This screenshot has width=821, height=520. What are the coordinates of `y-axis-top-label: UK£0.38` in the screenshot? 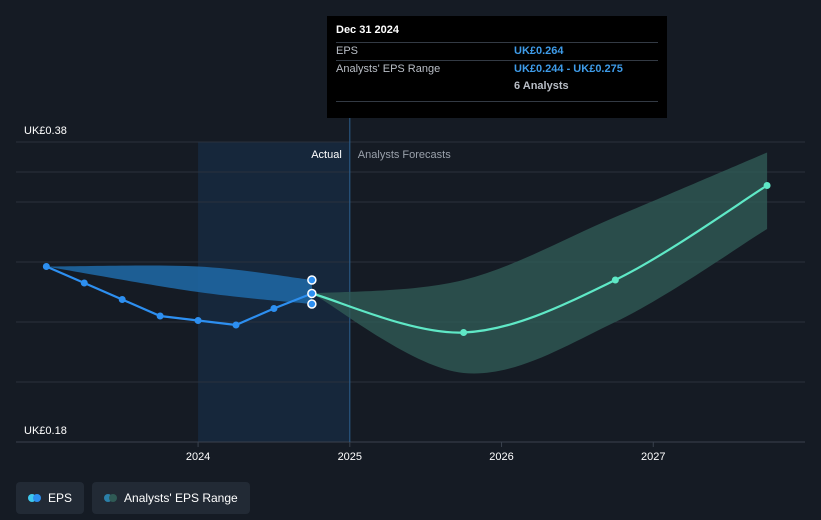 It's located at (45, 131).